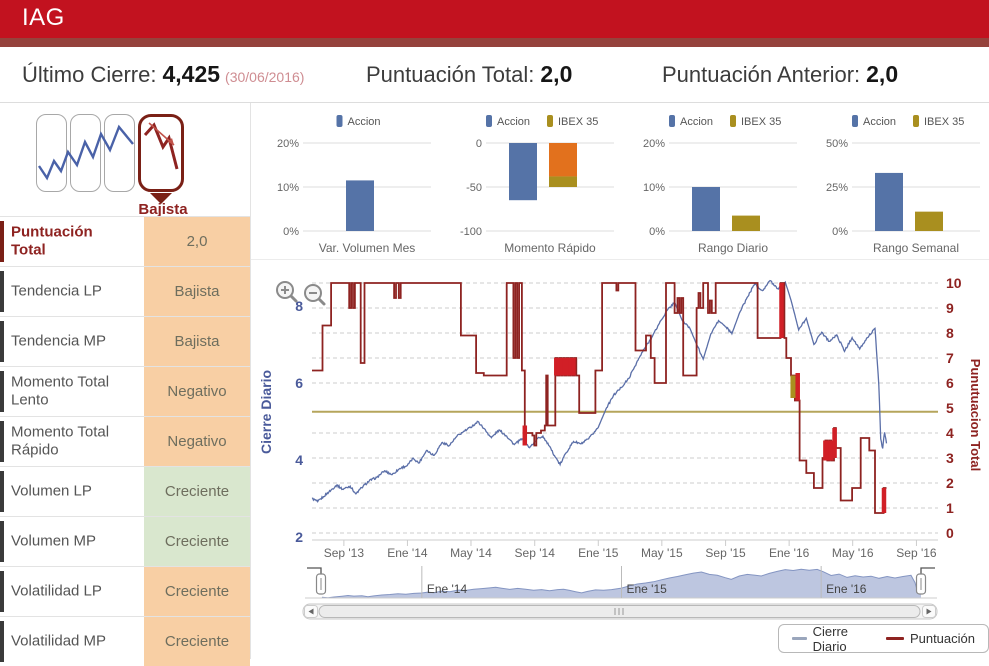  I want to click on legend-item-puntuaci-n: Puntuación, so click(930, 638).